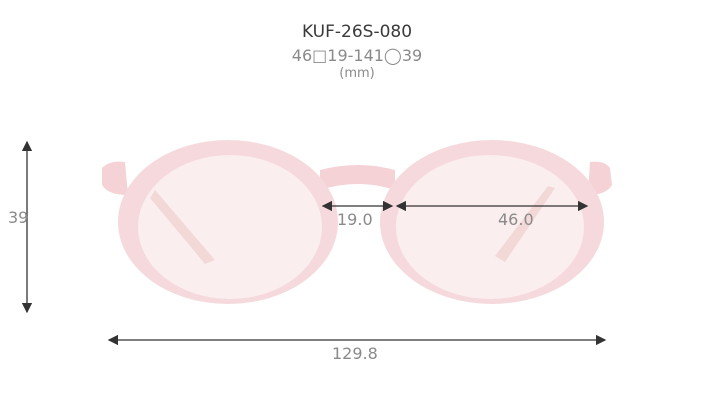 This screenshot has height=400, width=714. I want to click on total-width-label: 129.8, so click(355, 353).